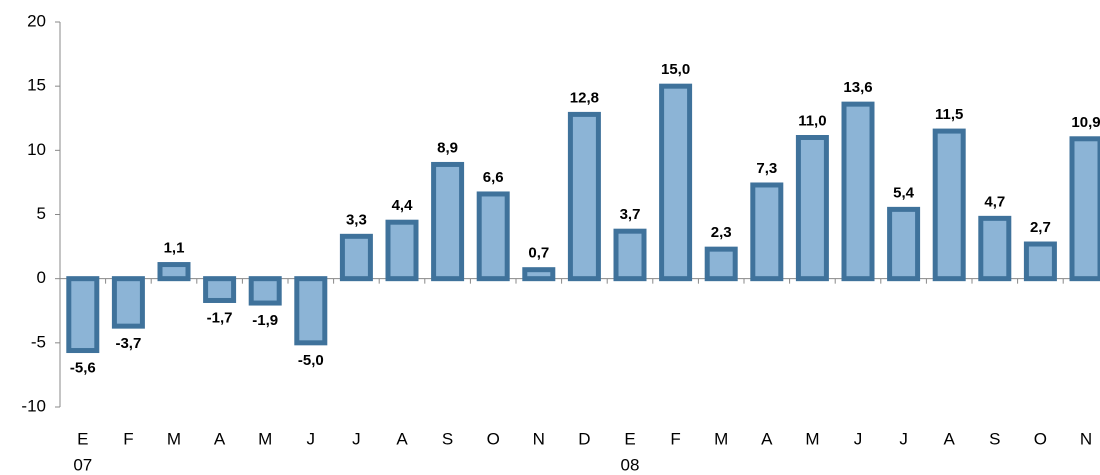 The image size is (1100, 475). Describe the element at coordinates (447, 147) in the screenshot. I see `data-label: 8,9` at that location.